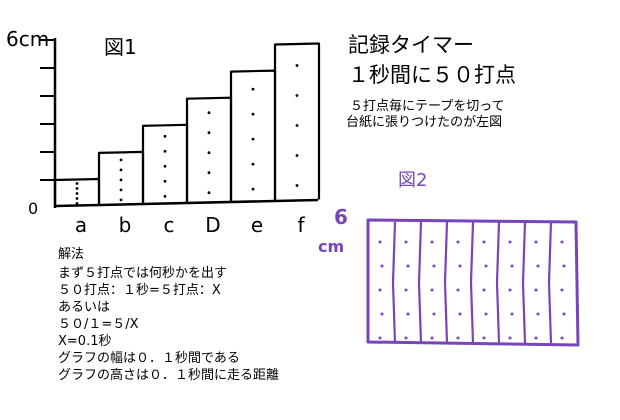 This screenshot has width=620, height=420. Describe the element at coordinates (33, 208) in the screenshot. I see `origin-label: 0` at that location.